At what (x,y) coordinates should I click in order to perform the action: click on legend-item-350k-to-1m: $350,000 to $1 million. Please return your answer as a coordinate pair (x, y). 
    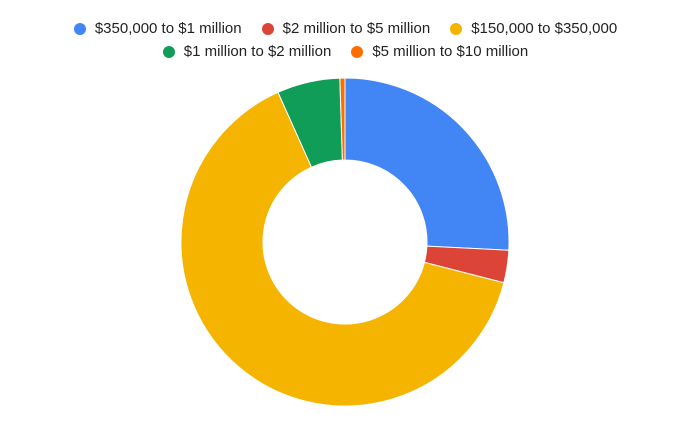
    Looking at the image, I should click on (157, 28).